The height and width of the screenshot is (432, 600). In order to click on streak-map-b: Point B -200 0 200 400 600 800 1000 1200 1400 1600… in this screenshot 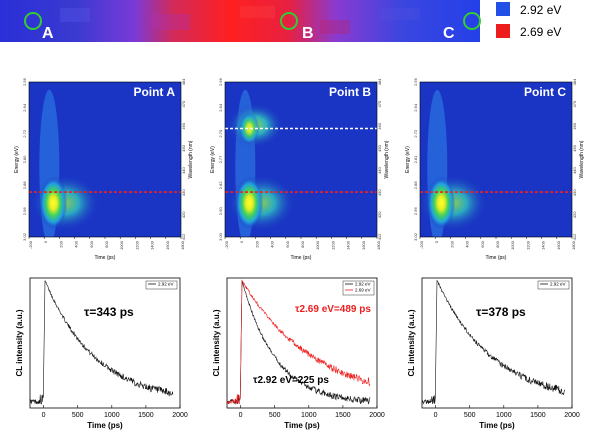, I will do `click(300, 169)`.